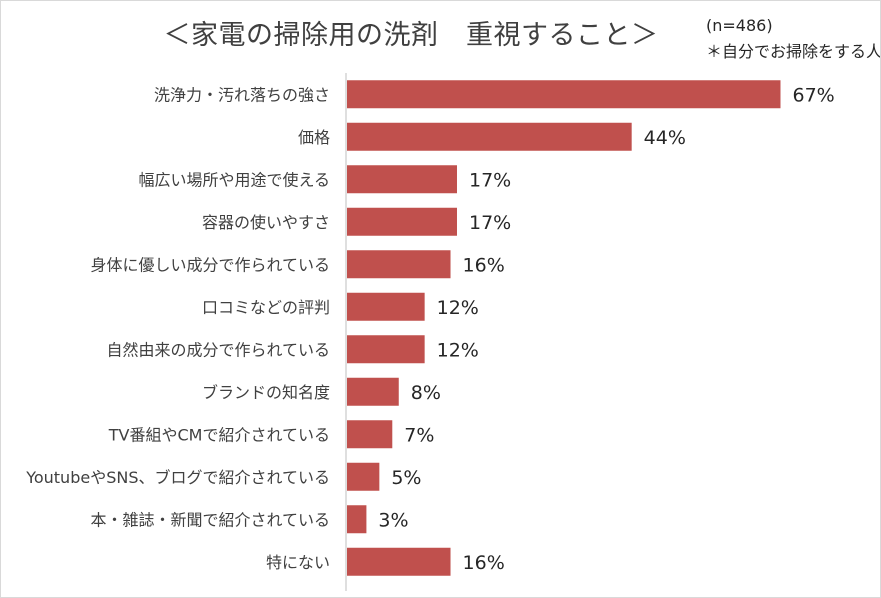 Image resolution: width=881 pixels, height=598 pixels. What do you see at coordinates (314, 137) in the screenshot?
I see `category-label: 価格` at bounding box center [314, 137].